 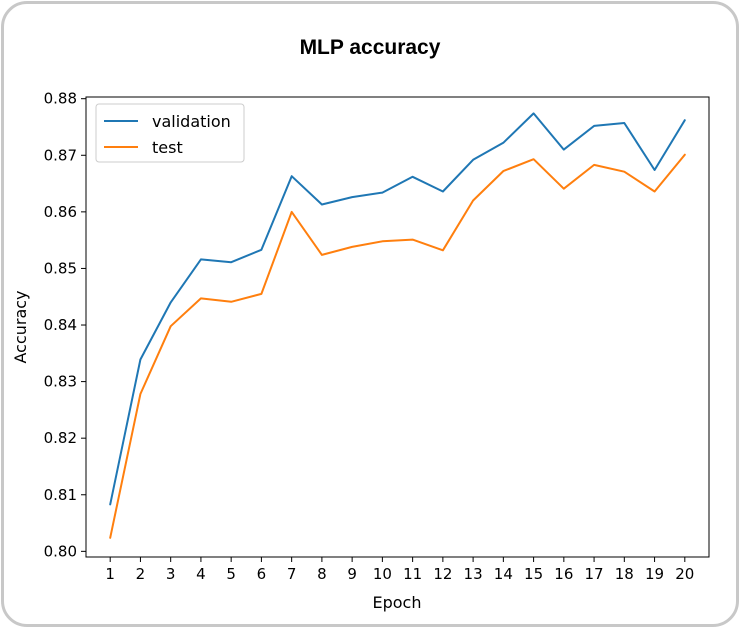 I want to click on y-tick-label: 0.80, so click(x=60, y=551).